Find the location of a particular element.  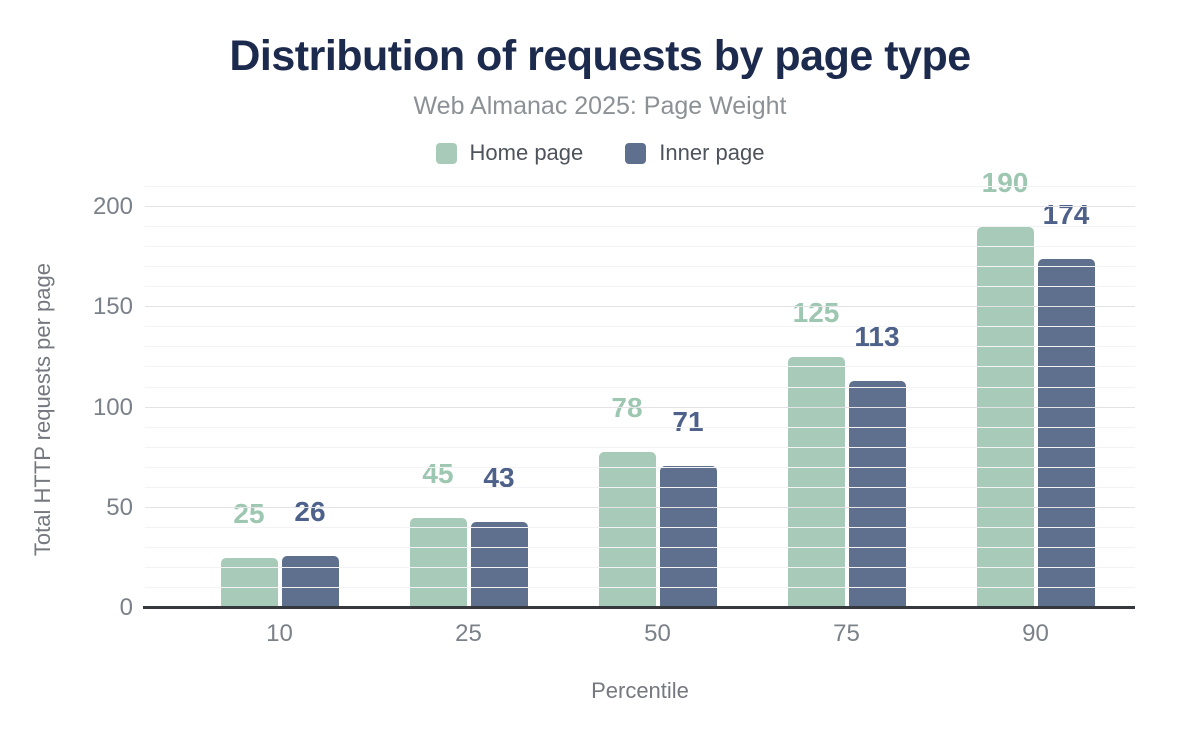

bar-value-label-home-page-p10: 25 is located at coordinates (249, 513).